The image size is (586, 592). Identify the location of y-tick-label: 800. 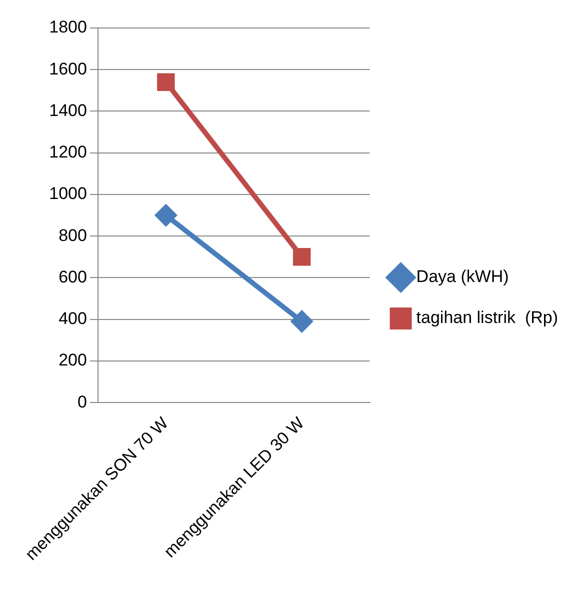
(72, 235).